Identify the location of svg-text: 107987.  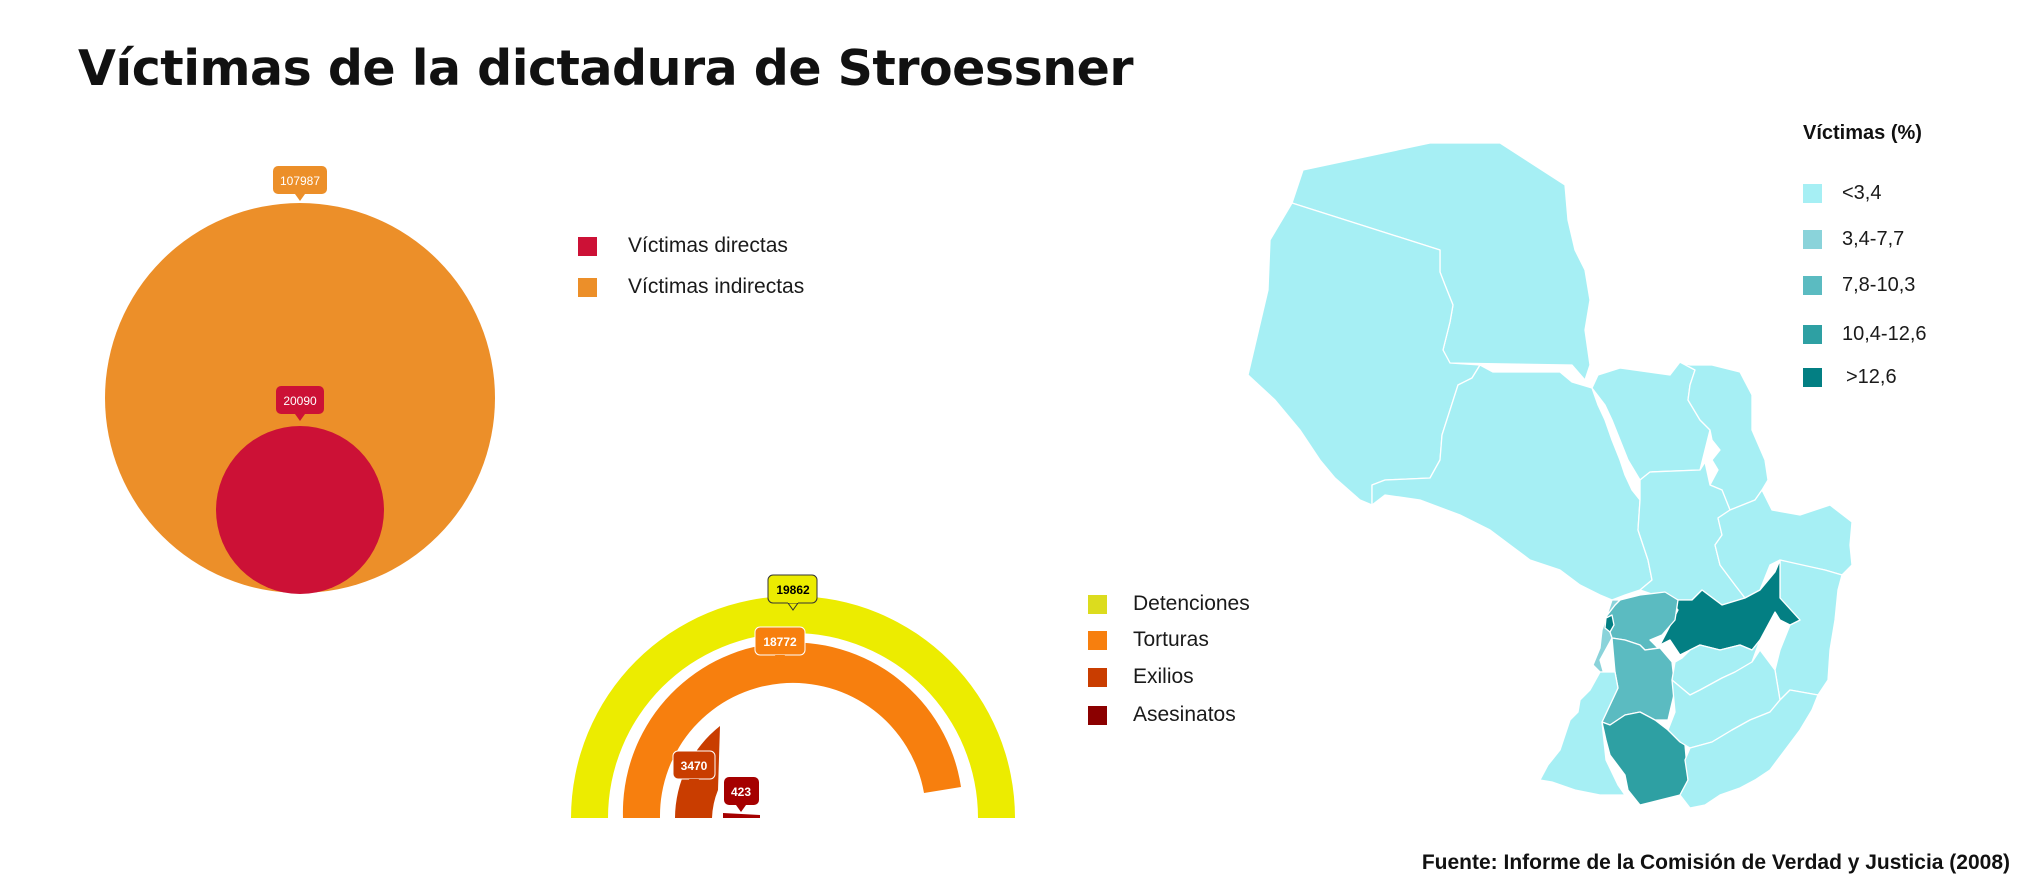
(300, 181).